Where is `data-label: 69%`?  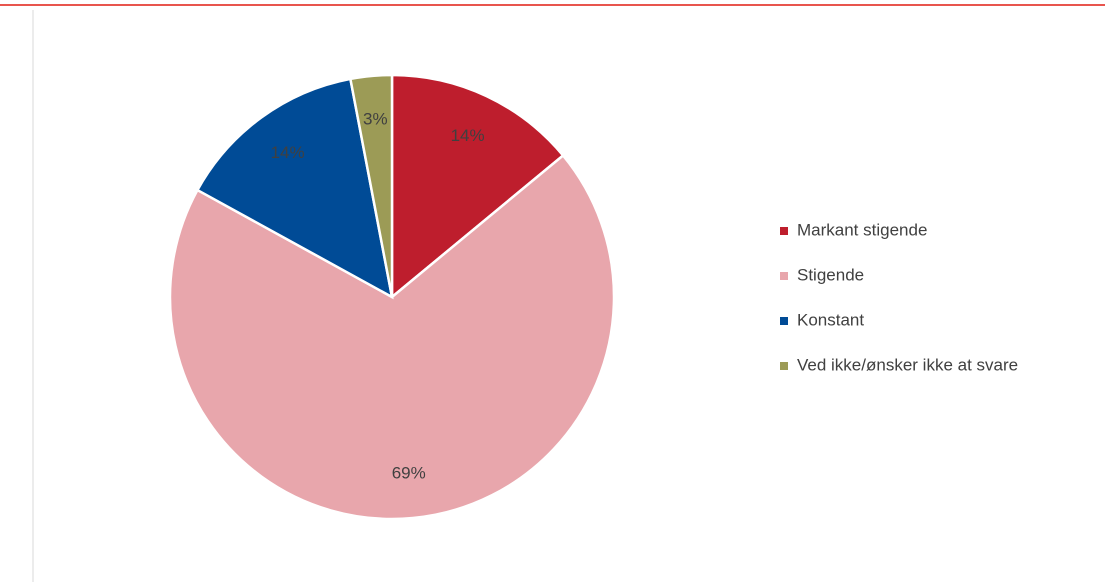 data-label: 69% is located at coordinates (409, 472).